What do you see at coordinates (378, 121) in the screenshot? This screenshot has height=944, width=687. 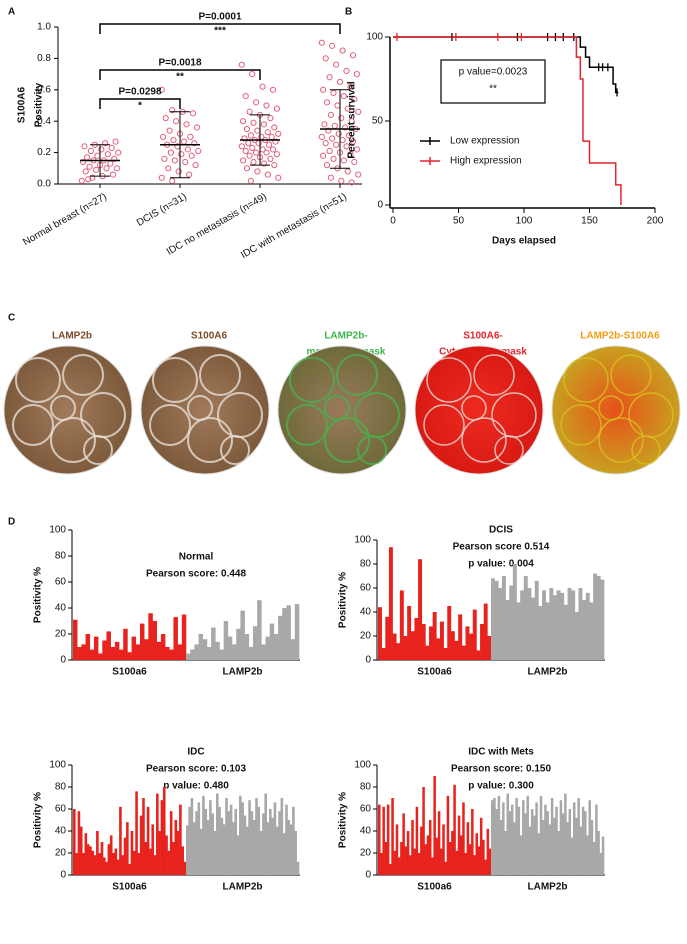 I see `y-tick-label: 50` at bounding box center [378, 121].